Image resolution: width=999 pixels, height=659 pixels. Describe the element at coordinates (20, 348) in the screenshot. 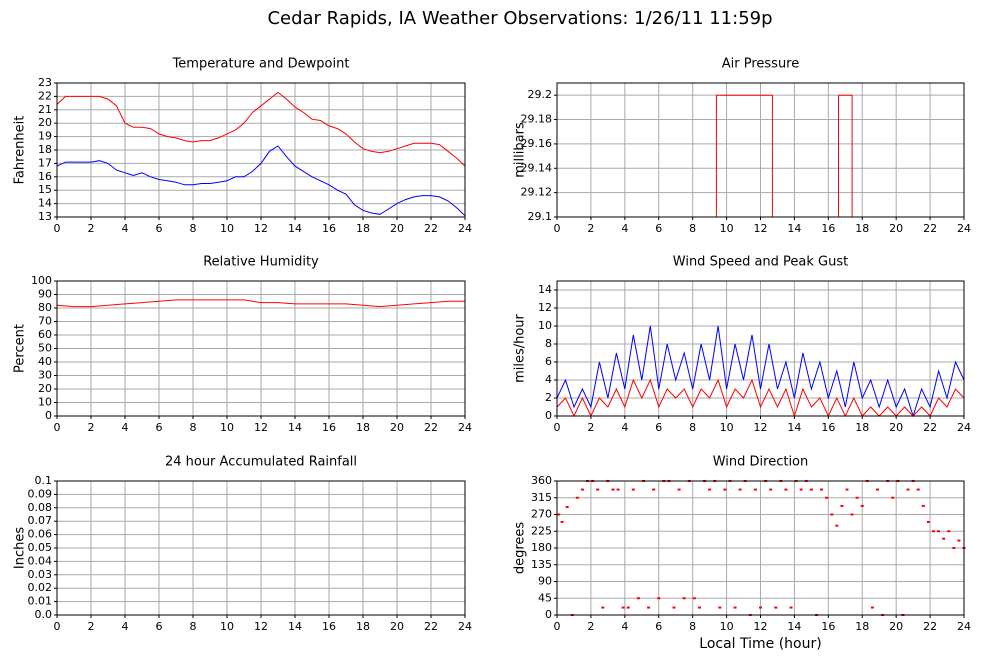

I see `y-axis-label: Percent` at that location.